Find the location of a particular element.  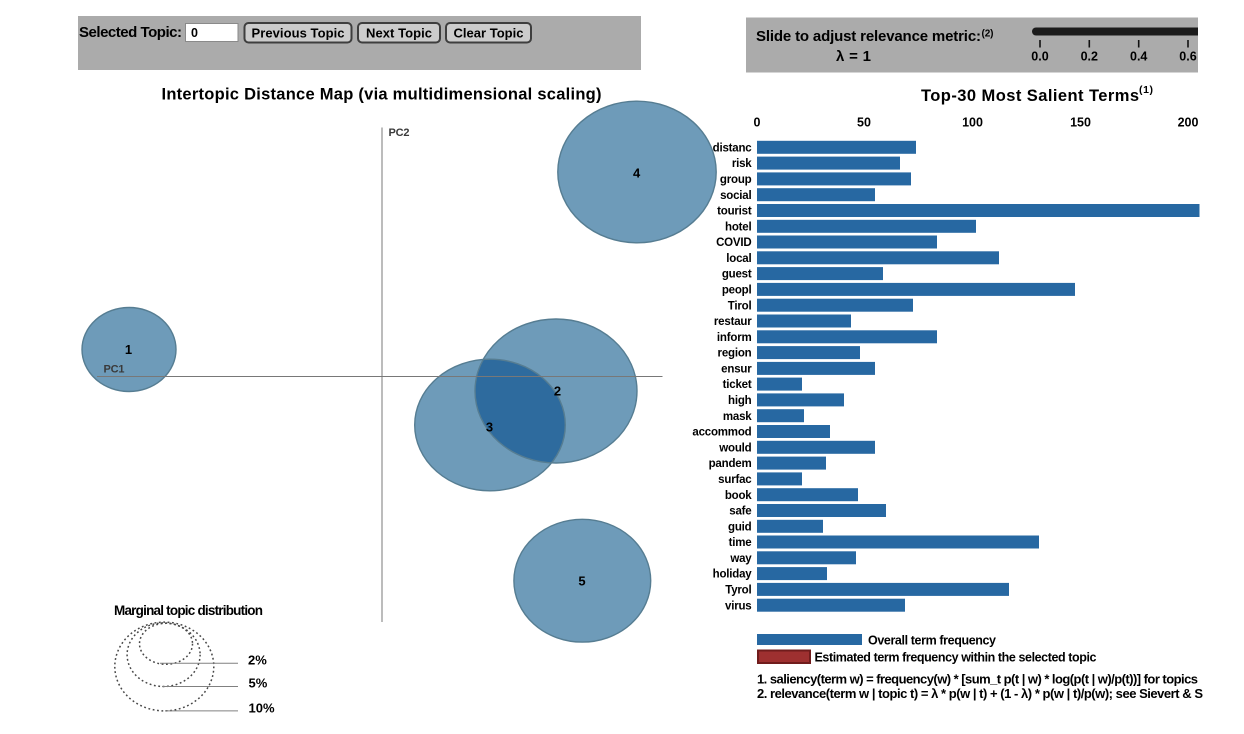

svg-text: 0.4 is located at coordinates (1138, 57).